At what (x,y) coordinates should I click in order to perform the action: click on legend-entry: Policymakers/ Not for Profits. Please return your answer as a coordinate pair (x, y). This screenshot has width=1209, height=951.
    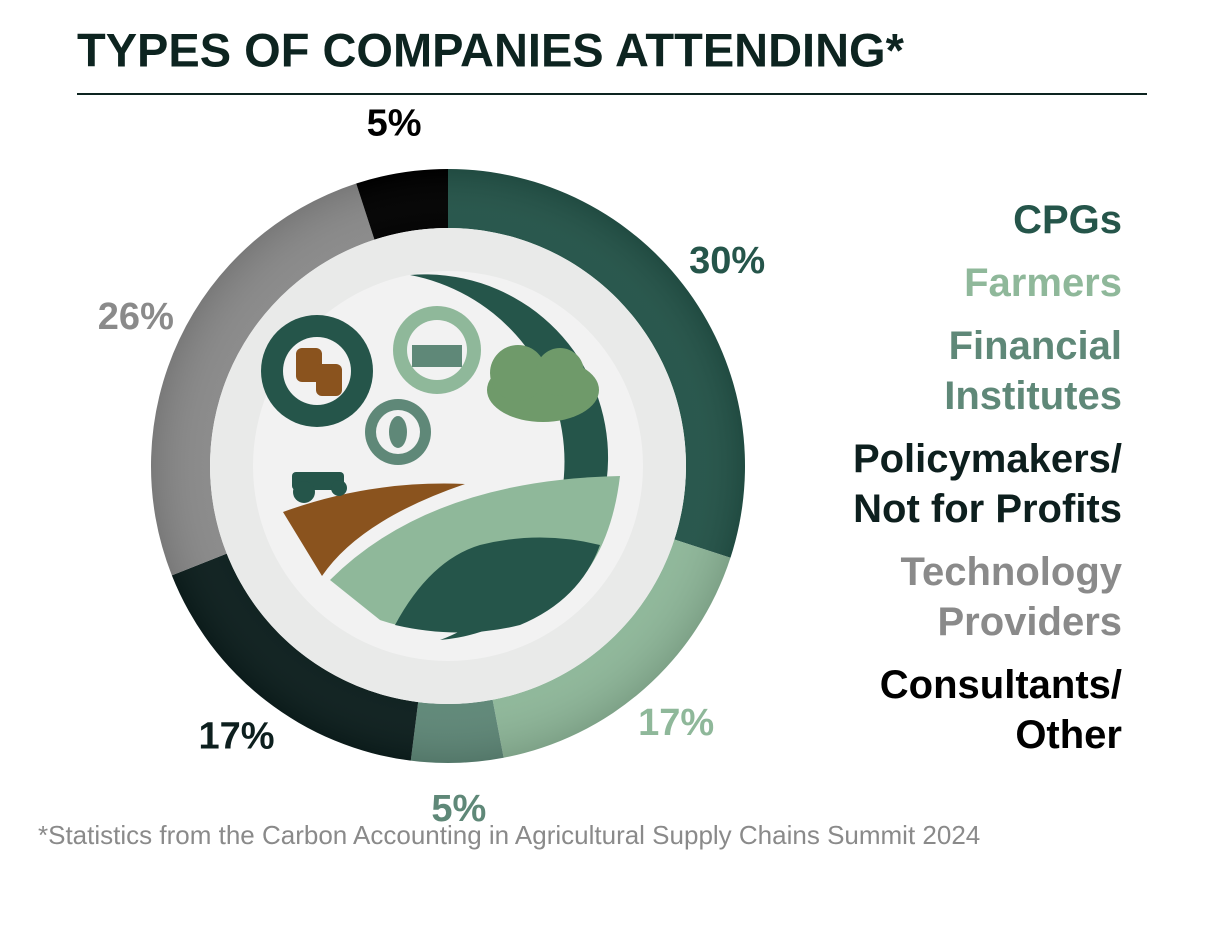
    Looking at the image, I should click on (987, 484).